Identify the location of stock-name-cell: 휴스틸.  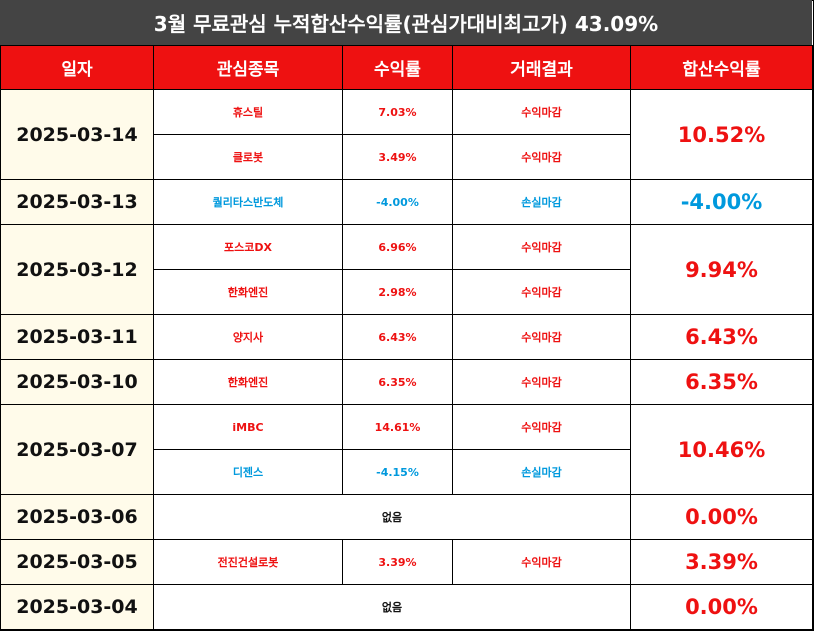
(248, 112).